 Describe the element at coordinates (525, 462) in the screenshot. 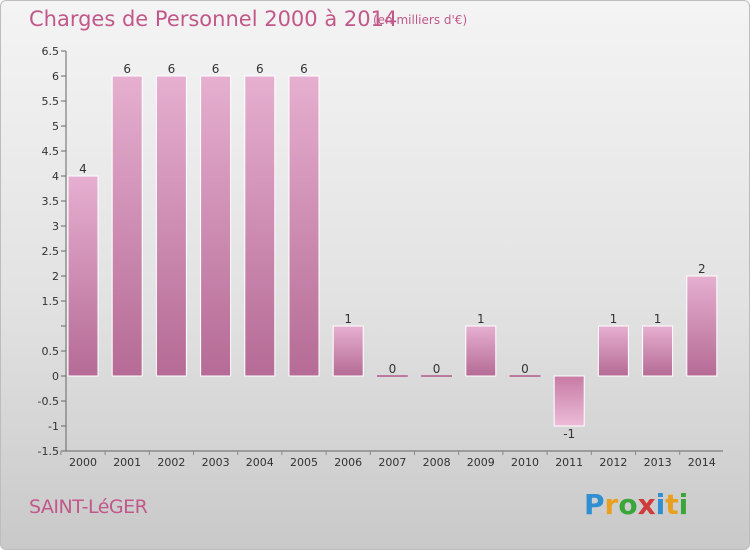

I see `x-tick-label: 2010` at that location.